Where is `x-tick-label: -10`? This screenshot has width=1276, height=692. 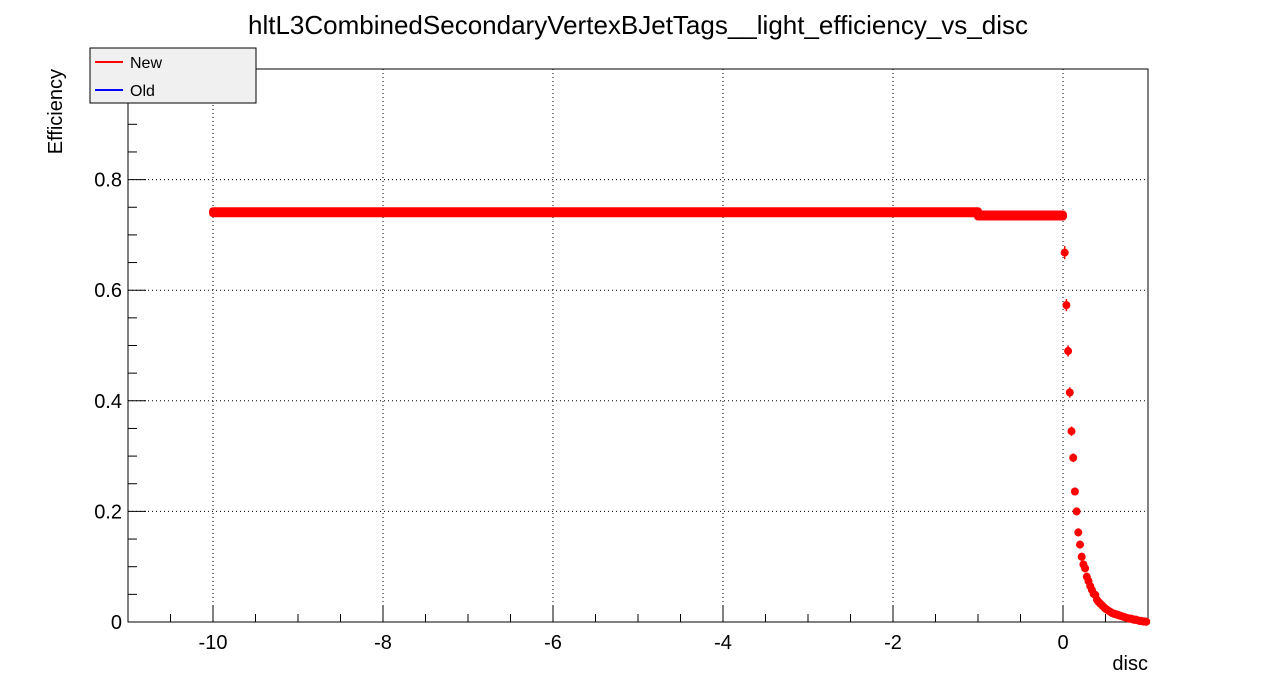
x-tick-label: -10 is located at coordinates (213, 643).